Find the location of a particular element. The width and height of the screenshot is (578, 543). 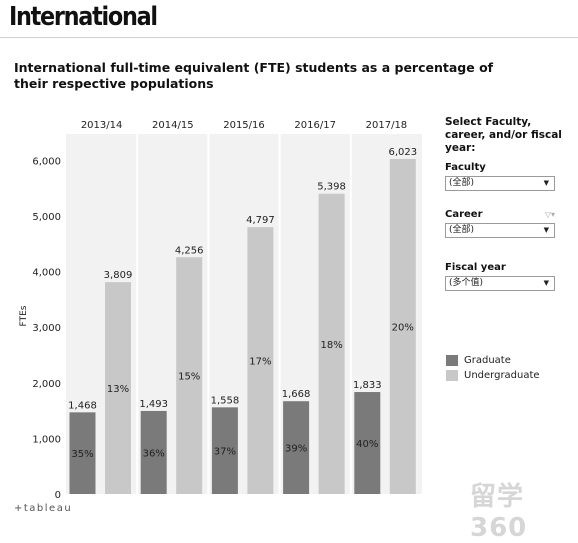

bar-percent-label: 37% is located at coordinates (225, 452).